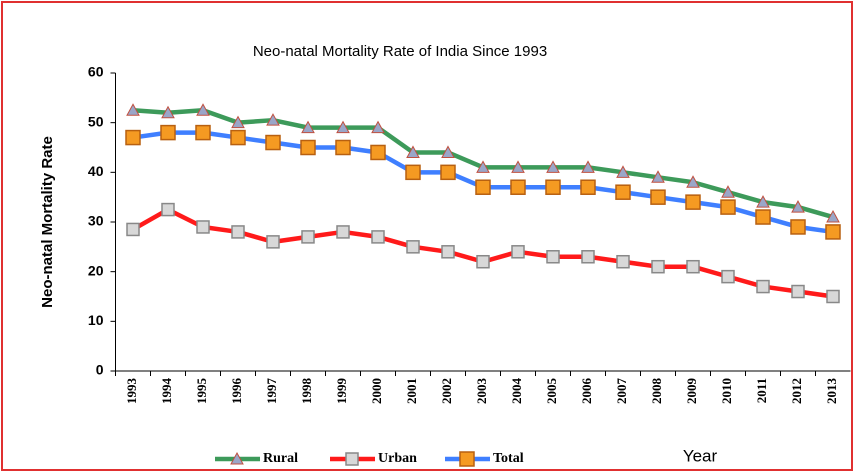 The image size is (855, 473). I want to click on y-tick-label: 10, so click(96, 320).